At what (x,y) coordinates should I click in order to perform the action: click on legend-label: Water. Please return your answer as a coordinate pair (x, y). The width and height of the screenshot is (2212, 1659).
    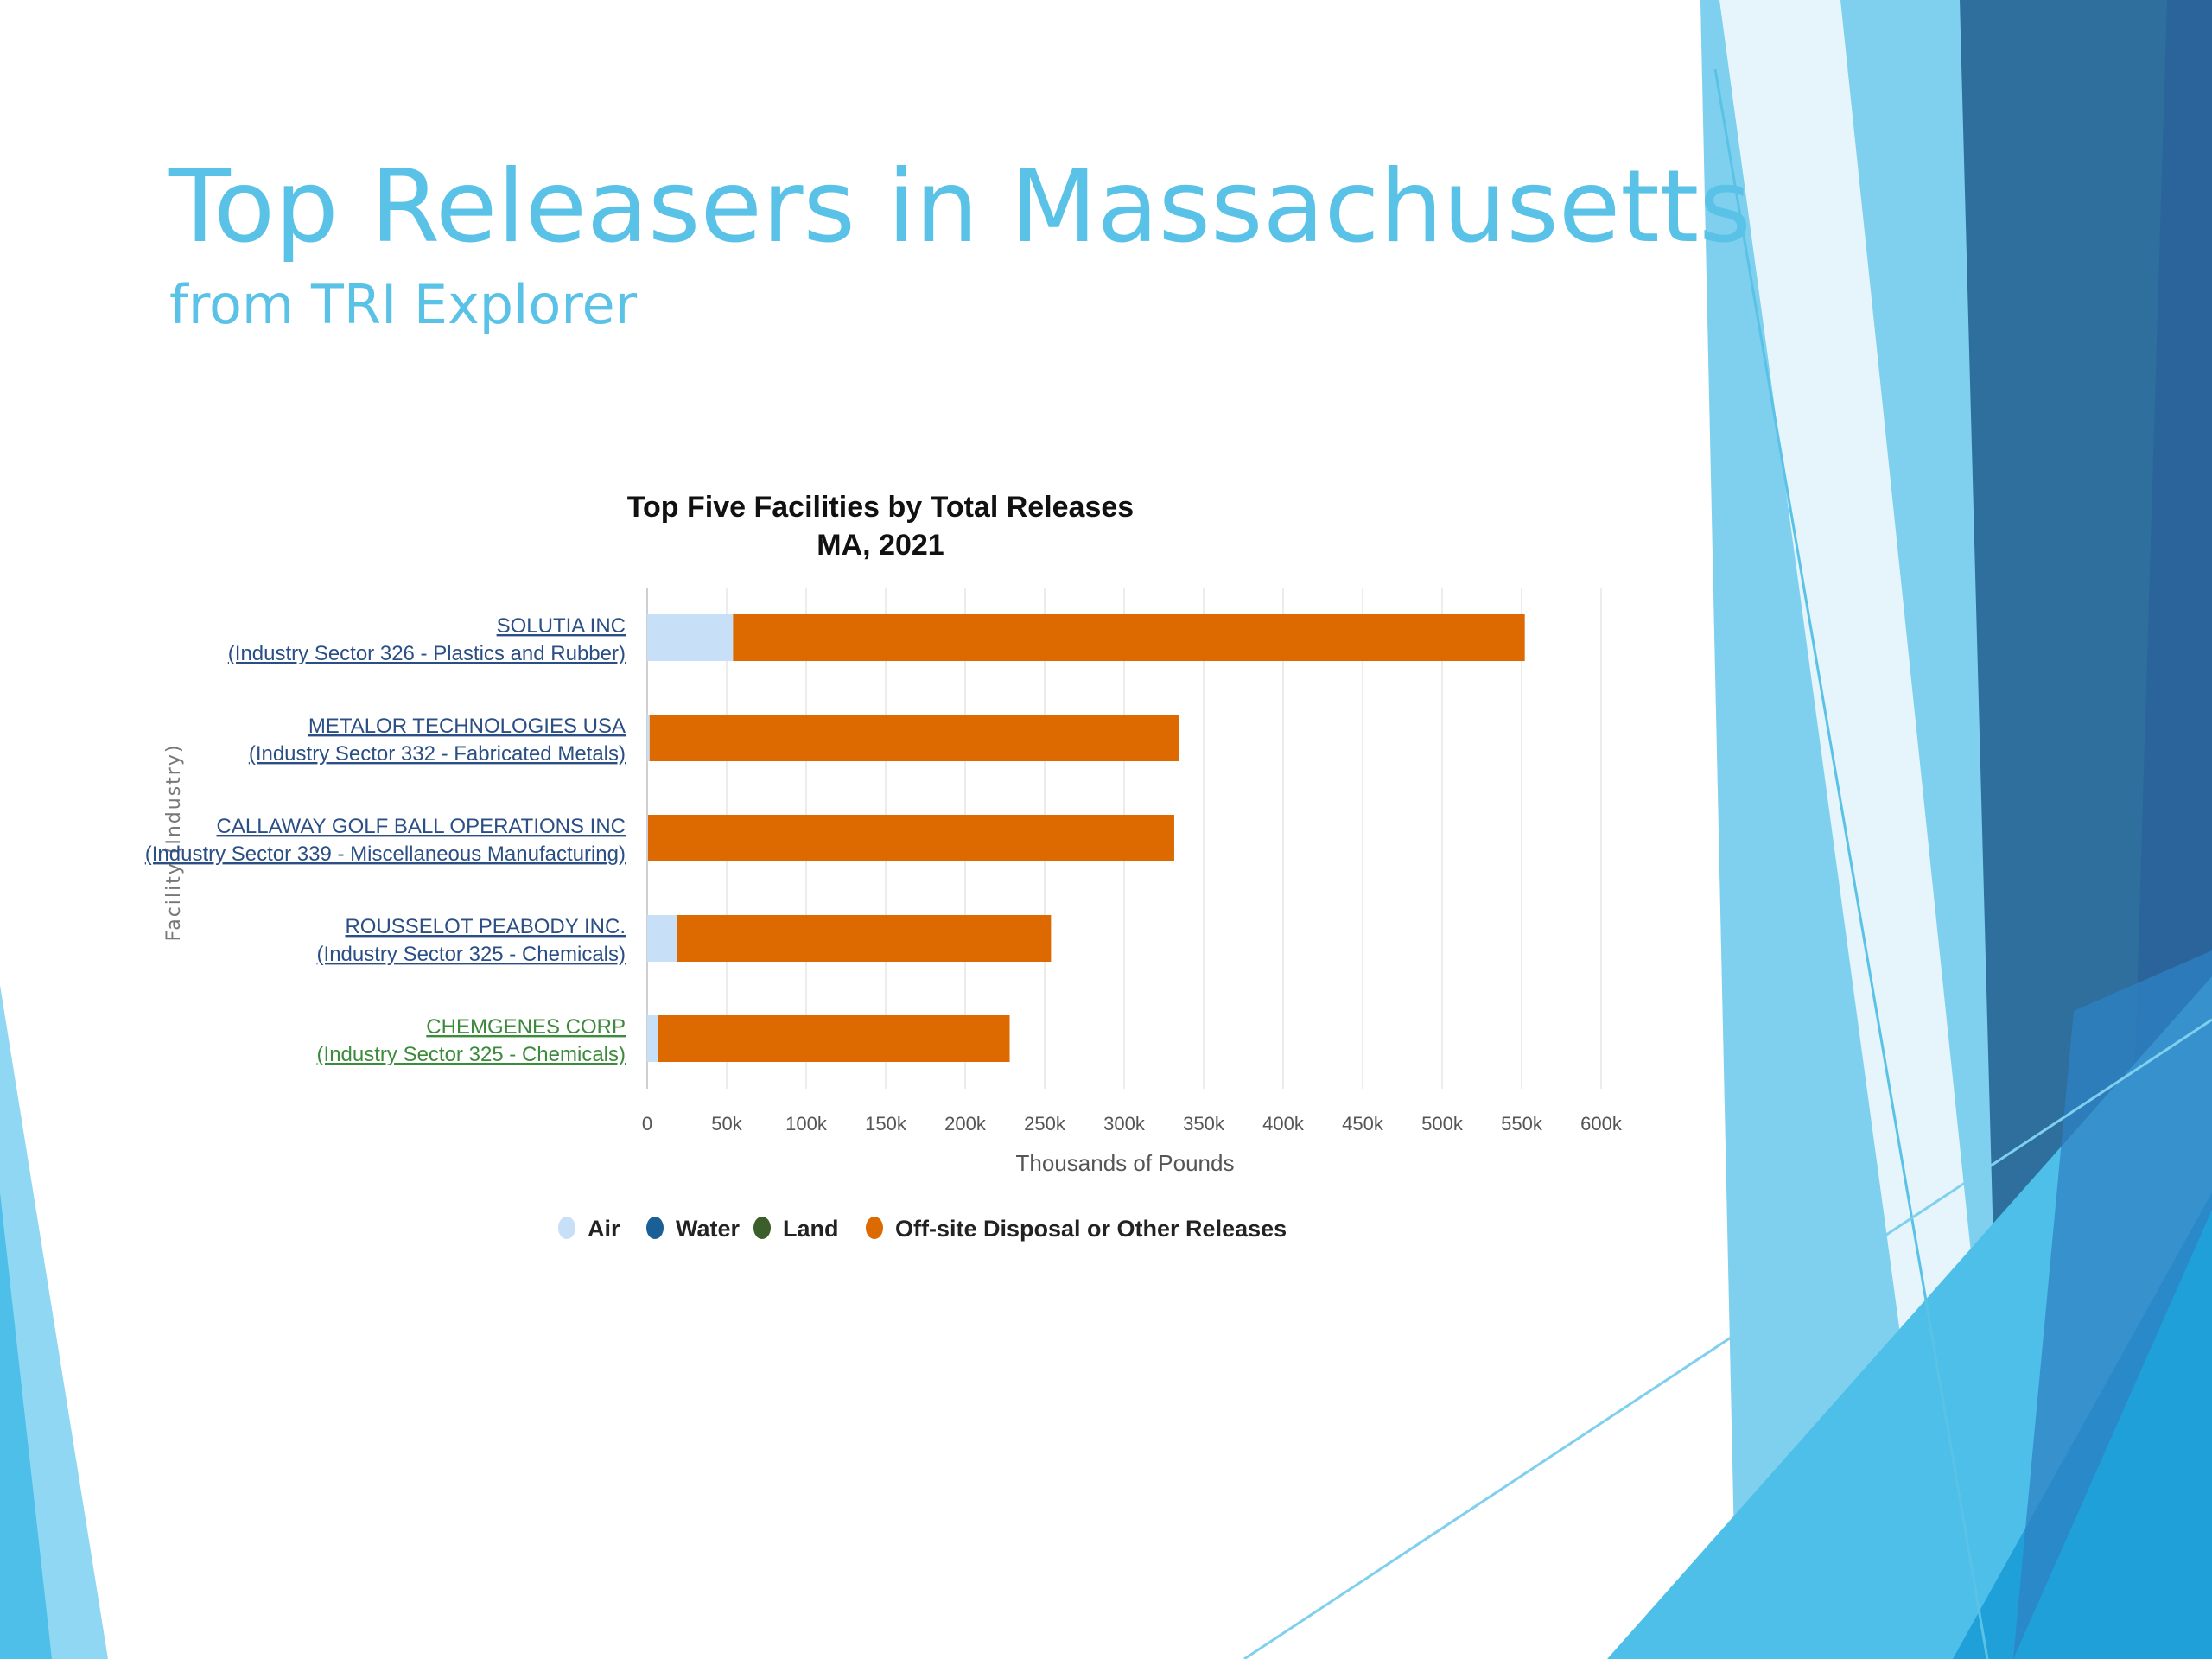
    Looking at the image, I should click on (708, 1229).